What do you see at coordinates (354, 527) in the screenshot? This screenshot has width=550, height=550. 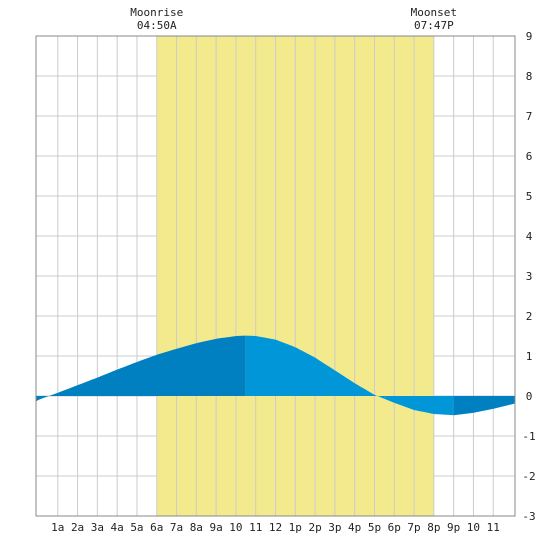 I see `x-tick-label: 4p` at bounding box center [354, 527].